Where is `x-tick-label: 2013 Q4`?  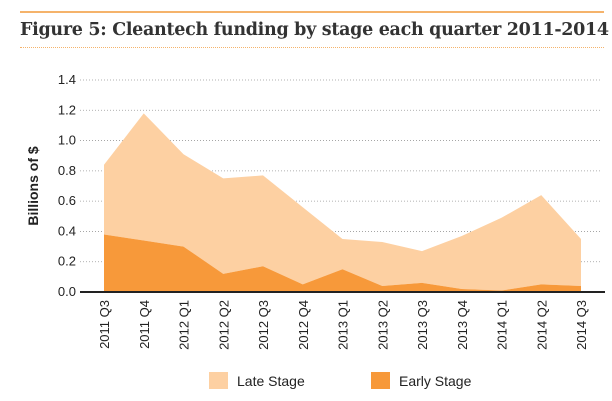
x-tick-label: 2013 Q4 is located at coordinates (462, 325).